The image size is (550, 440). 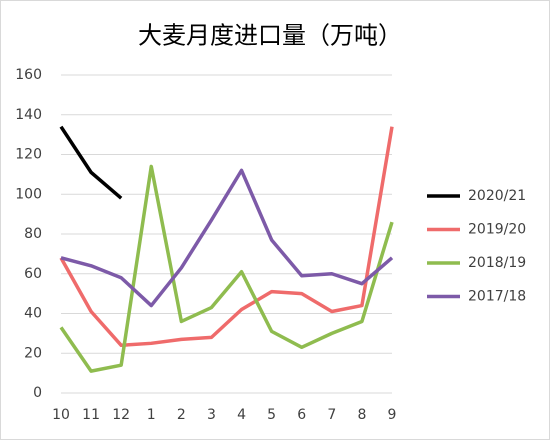 I want to click on x-tick-label: 3, so click(x=211, y=415).